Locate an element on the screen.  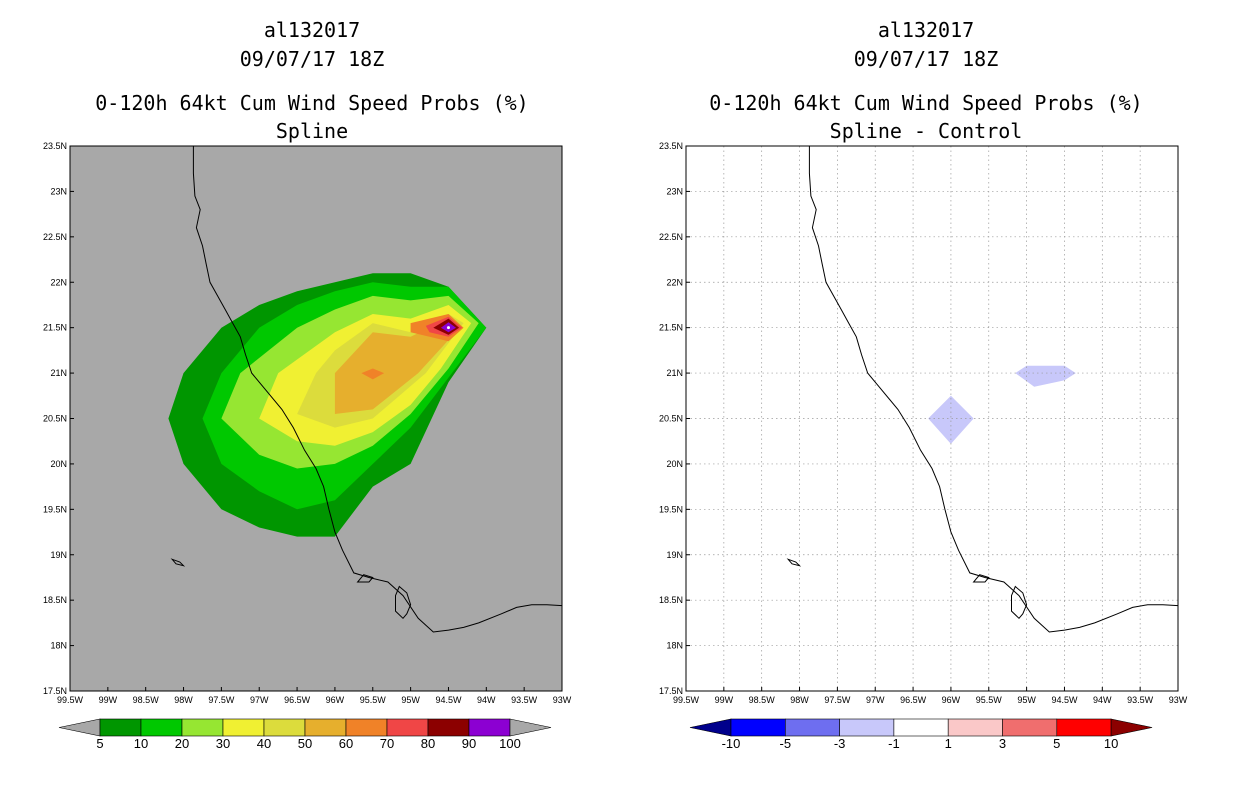
right-contour--3-1 is located at coordinates (1045, 376).